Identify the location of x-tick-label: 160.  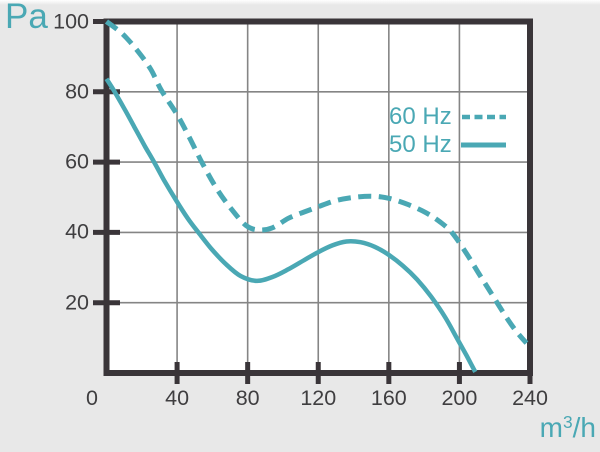
(388, 398).